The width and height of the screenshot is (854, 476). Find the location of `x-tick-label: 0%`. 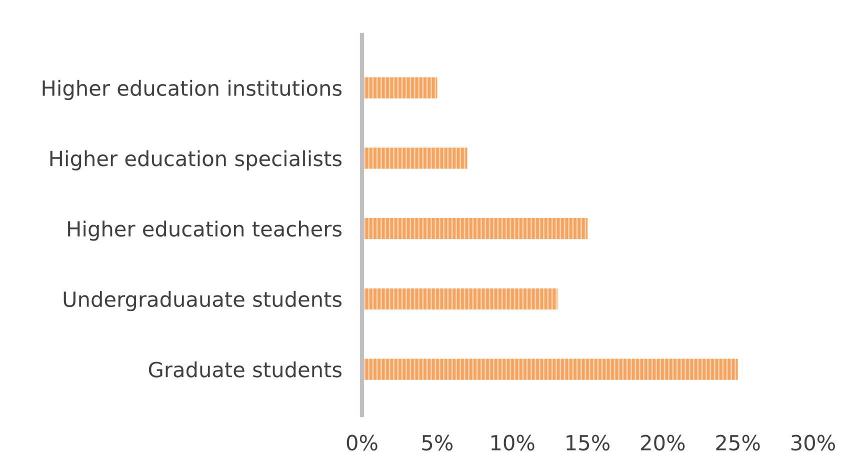

x-tick-label: 0% is located at coordinates (362, 442).